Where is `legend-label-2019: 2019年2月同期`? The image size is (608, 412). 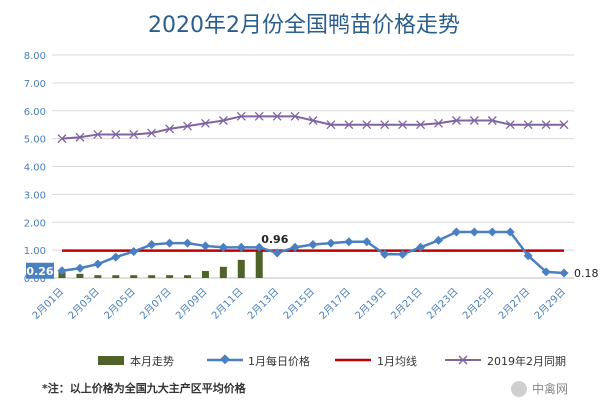 legend-label-2019: 2019年2月同期 is located at coordinates (526, 361).